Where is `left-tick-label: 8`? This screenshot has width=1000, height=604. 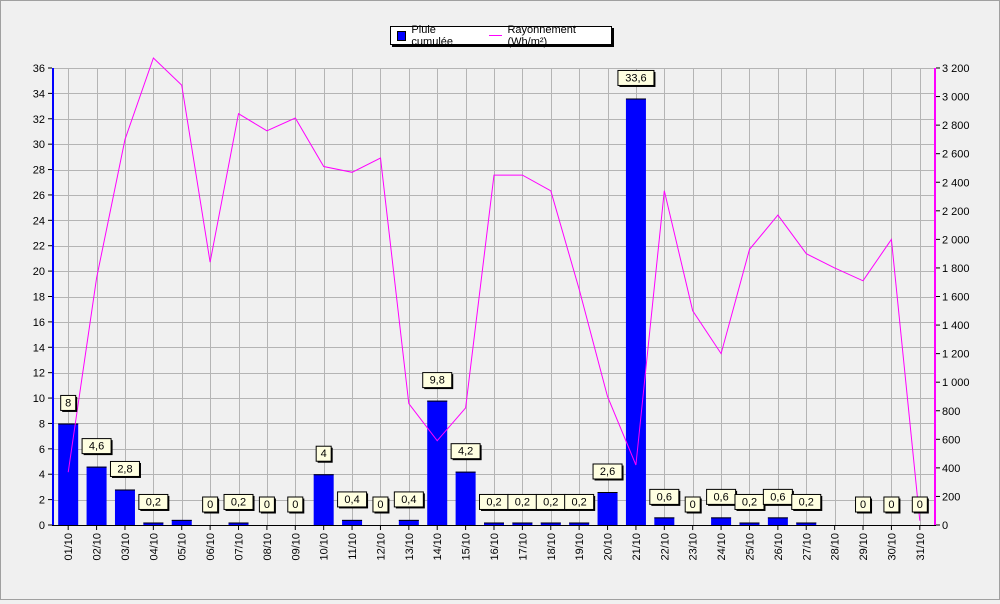
left-tick-label: 8 is located at coordinates (42, 424).